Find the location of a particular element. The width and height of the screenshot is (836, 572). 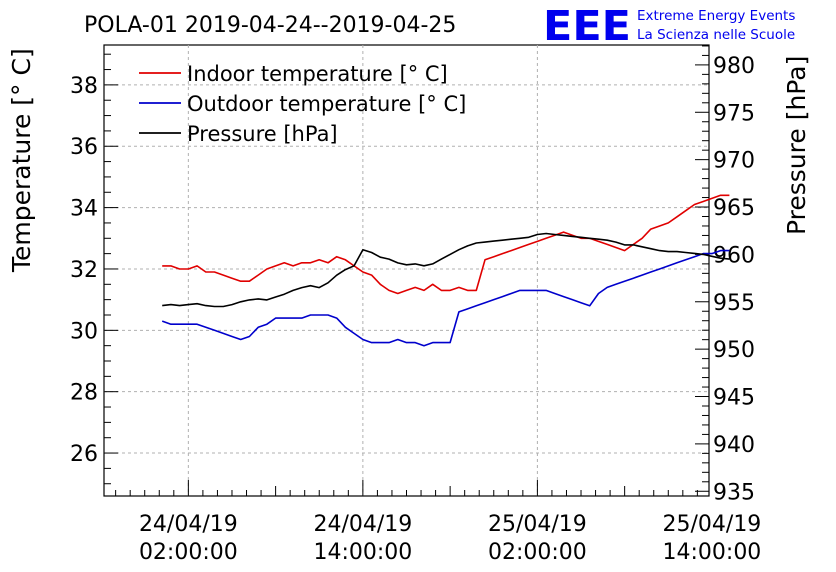

logo-line1: Extreme Energy Events is located at coordinates (716, 16).